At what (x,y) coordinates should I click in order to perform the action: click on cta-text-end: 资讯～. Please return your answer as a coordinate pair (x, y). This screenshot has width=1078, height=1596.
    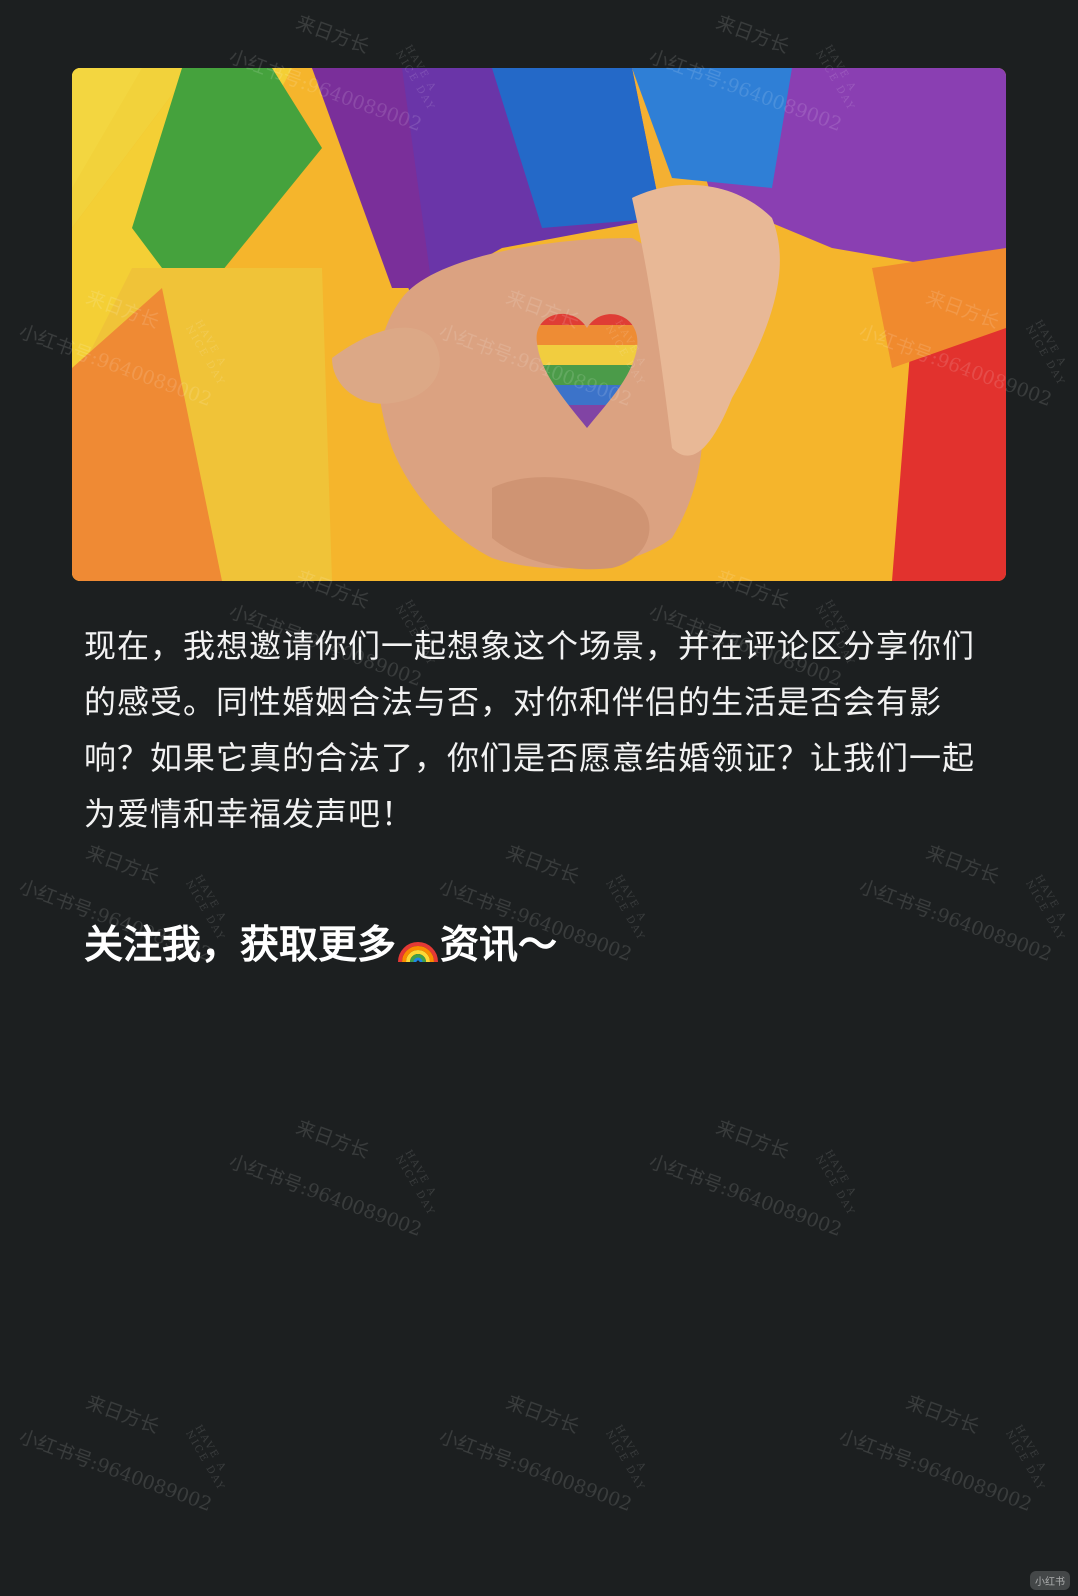
    Looking at the image, I should click on (499, 945).